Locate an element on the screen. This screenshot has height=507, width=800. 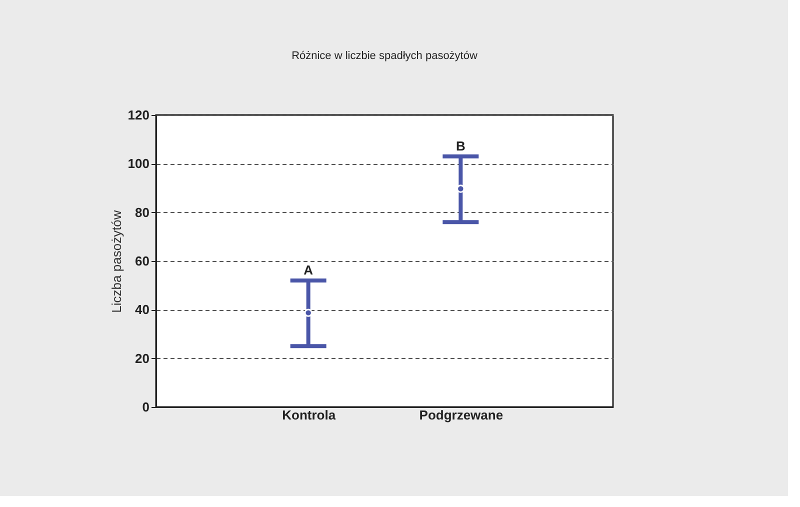
y-axis-title: Liczba pasożytów is located at coordinates (116, 261).